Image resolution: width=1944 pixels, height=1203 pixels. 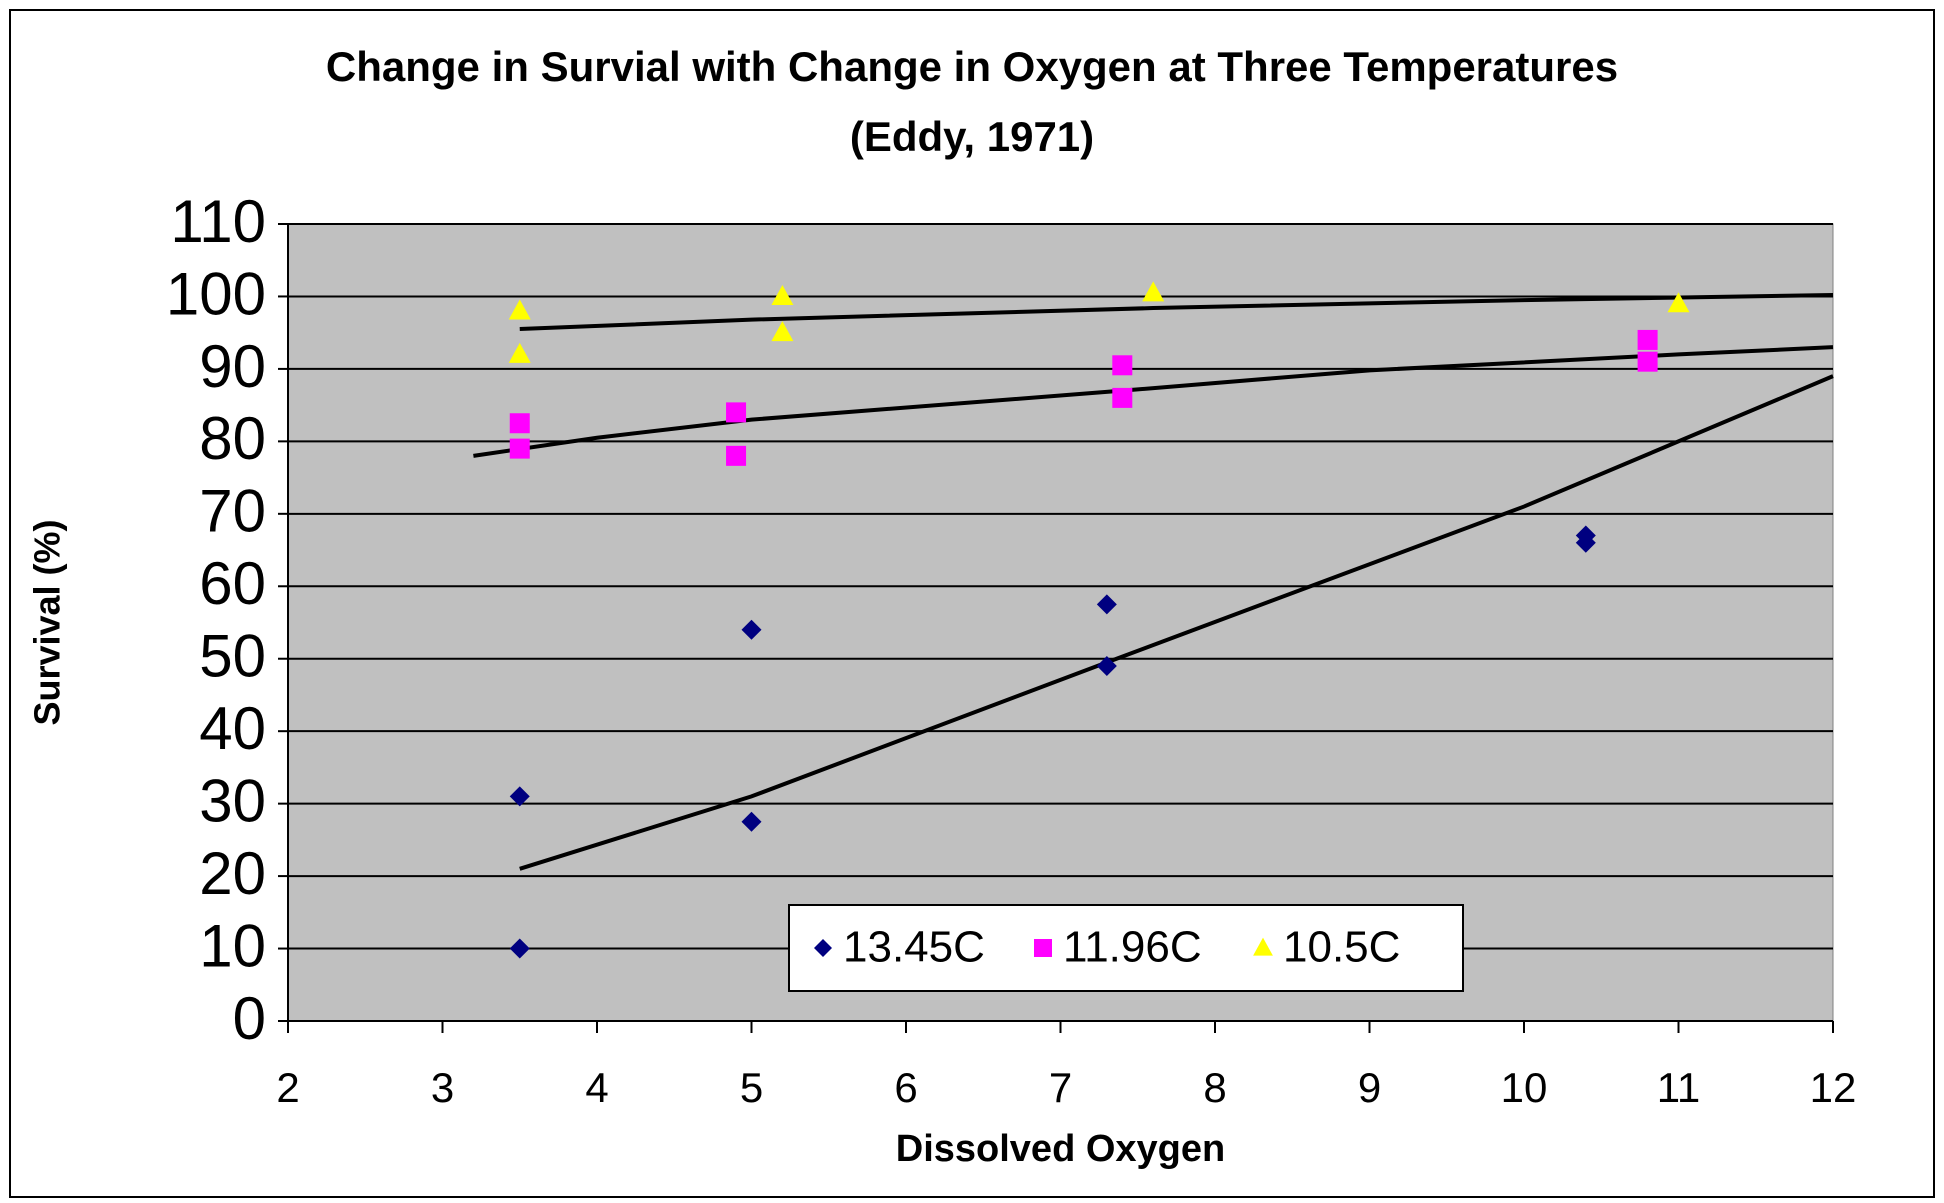 What do you see at coordinates (232, 366) in the screenshot?
I see `y-tick-label: 90` at bounding box center [232, 366].